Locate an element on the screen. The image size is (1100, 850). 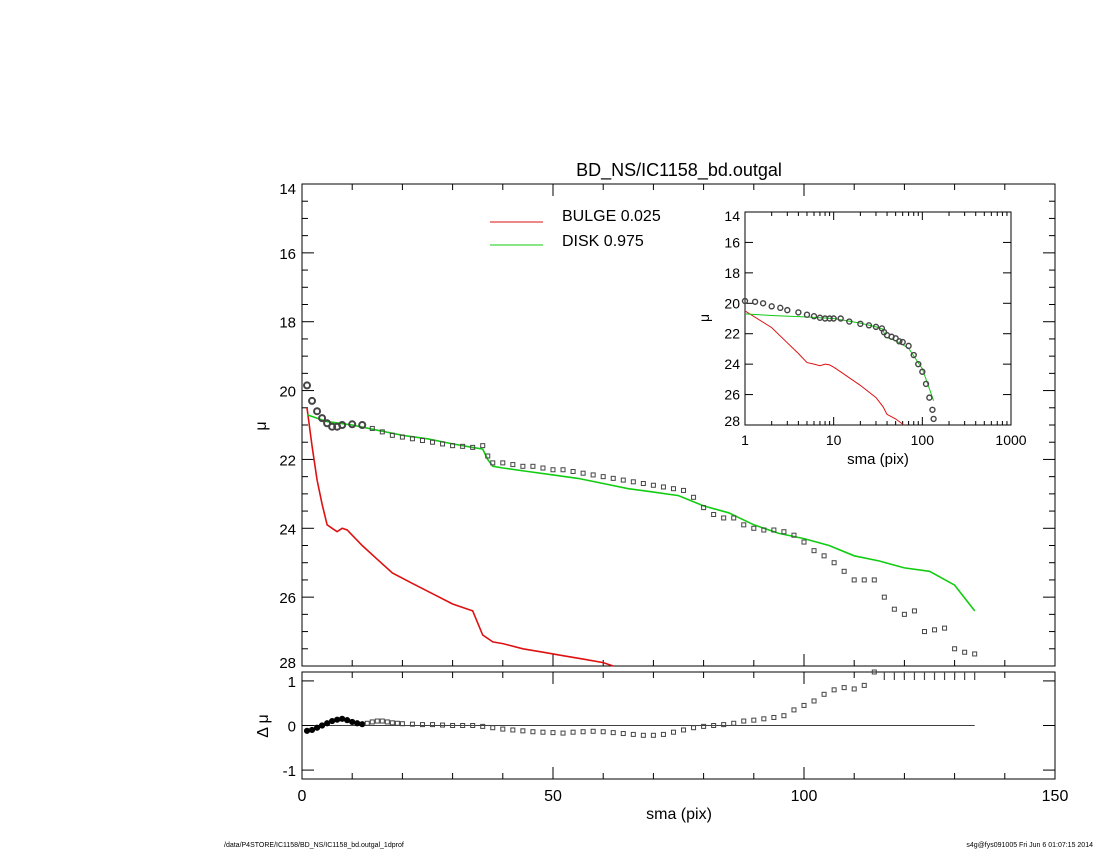
residual-x-tick-label: 50 is located at coordinates (553, 796).